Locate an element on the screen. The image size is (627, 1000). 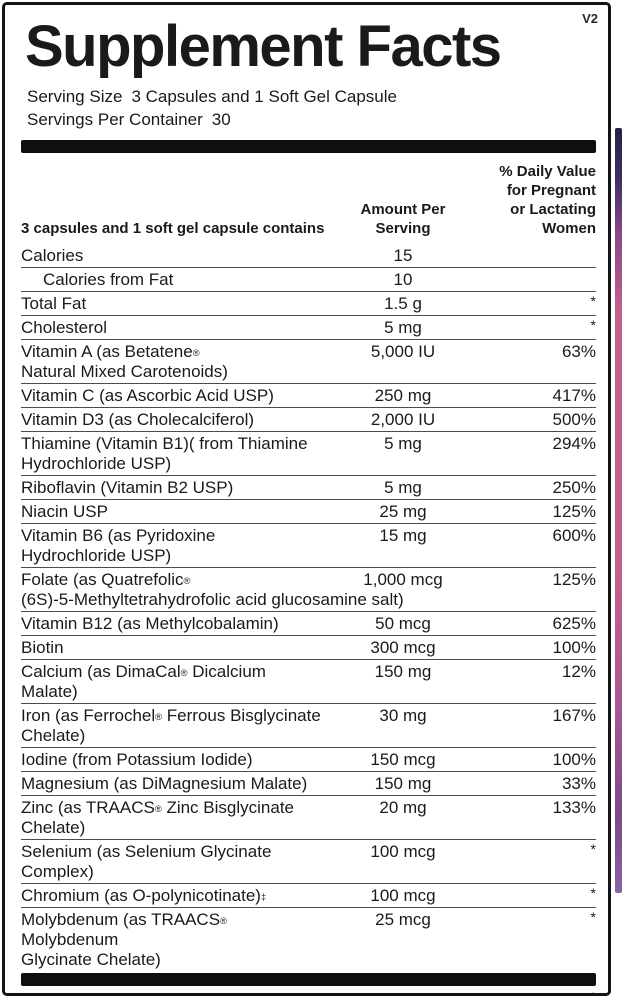
row-daily-value: 417% is located at coordinates (574, 395).